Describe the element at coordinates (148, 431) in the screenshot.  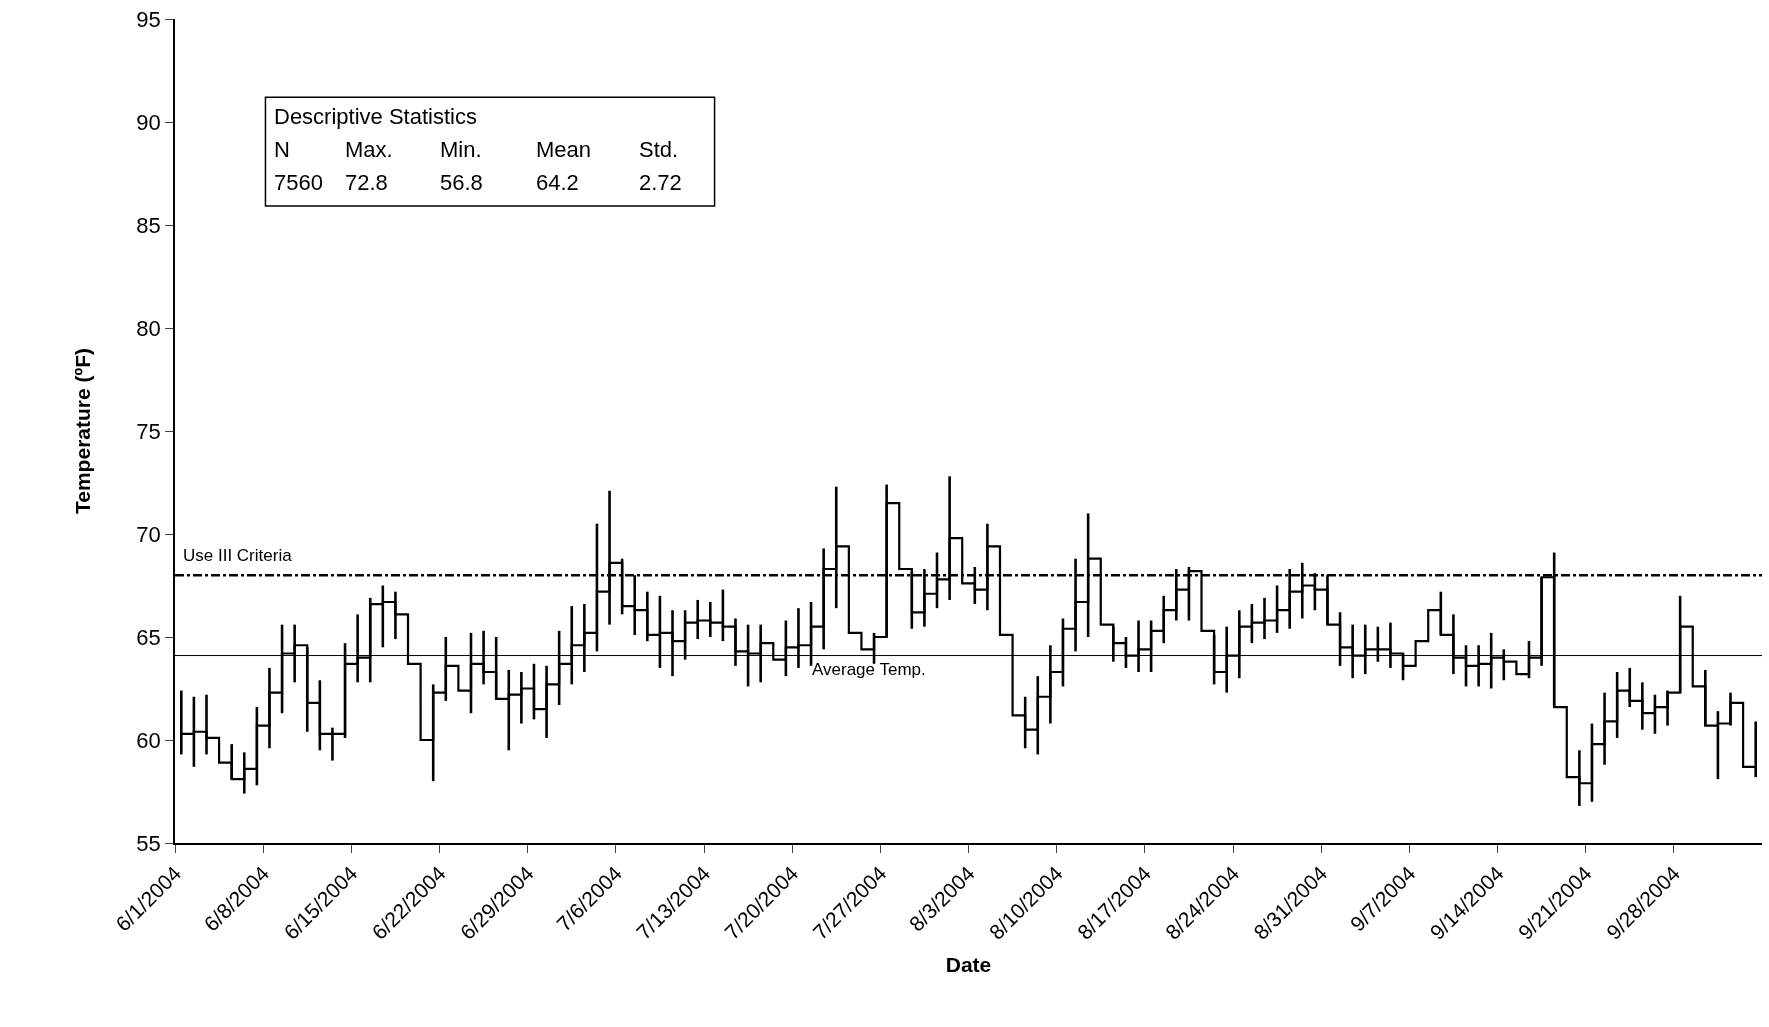
I see `y-tick-label: 75` at that location.